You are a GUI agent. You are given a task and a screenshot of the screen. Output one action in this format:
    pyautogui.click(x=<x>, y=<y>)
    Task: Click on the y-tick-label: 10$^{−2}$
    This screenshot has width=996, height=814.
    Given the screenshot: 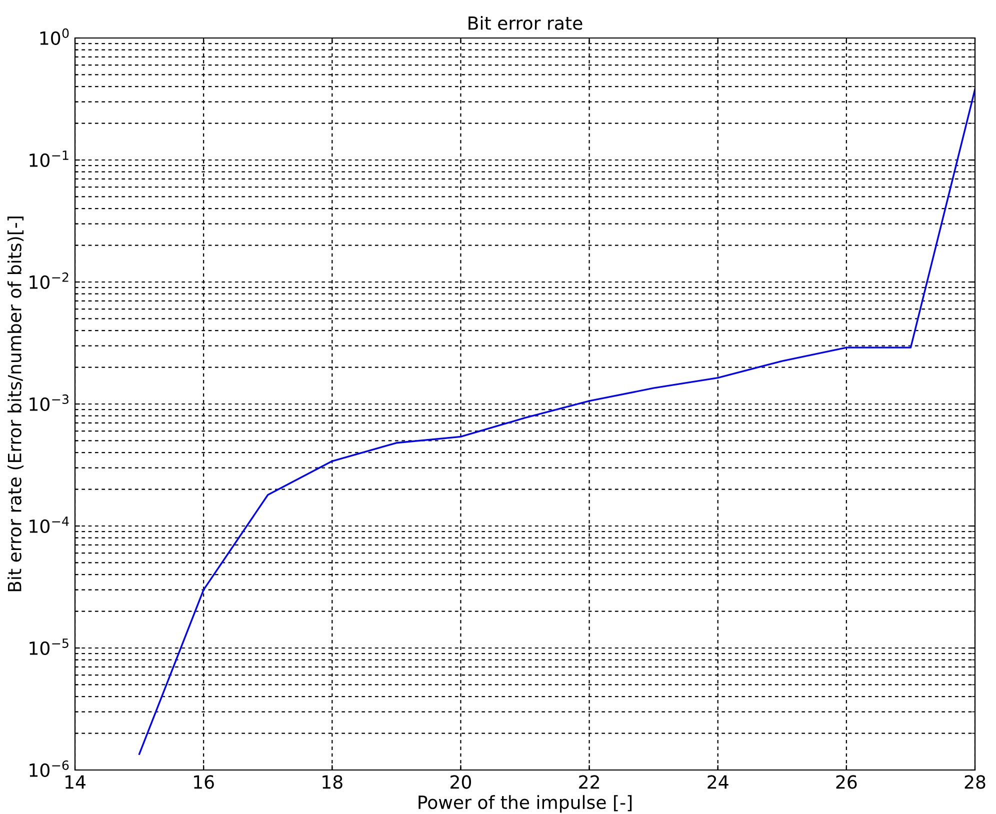 What is the action you would take?
    pyautogui.click(x=49, y=280)
    